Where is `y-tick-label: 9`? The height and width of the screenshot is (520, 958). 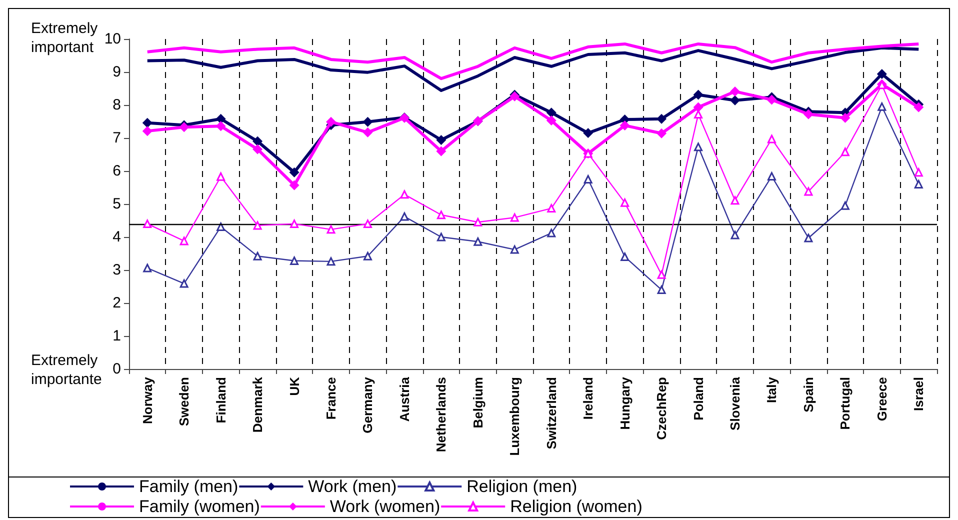 y-tick-label: 9 is located at coordinates (116, 72).